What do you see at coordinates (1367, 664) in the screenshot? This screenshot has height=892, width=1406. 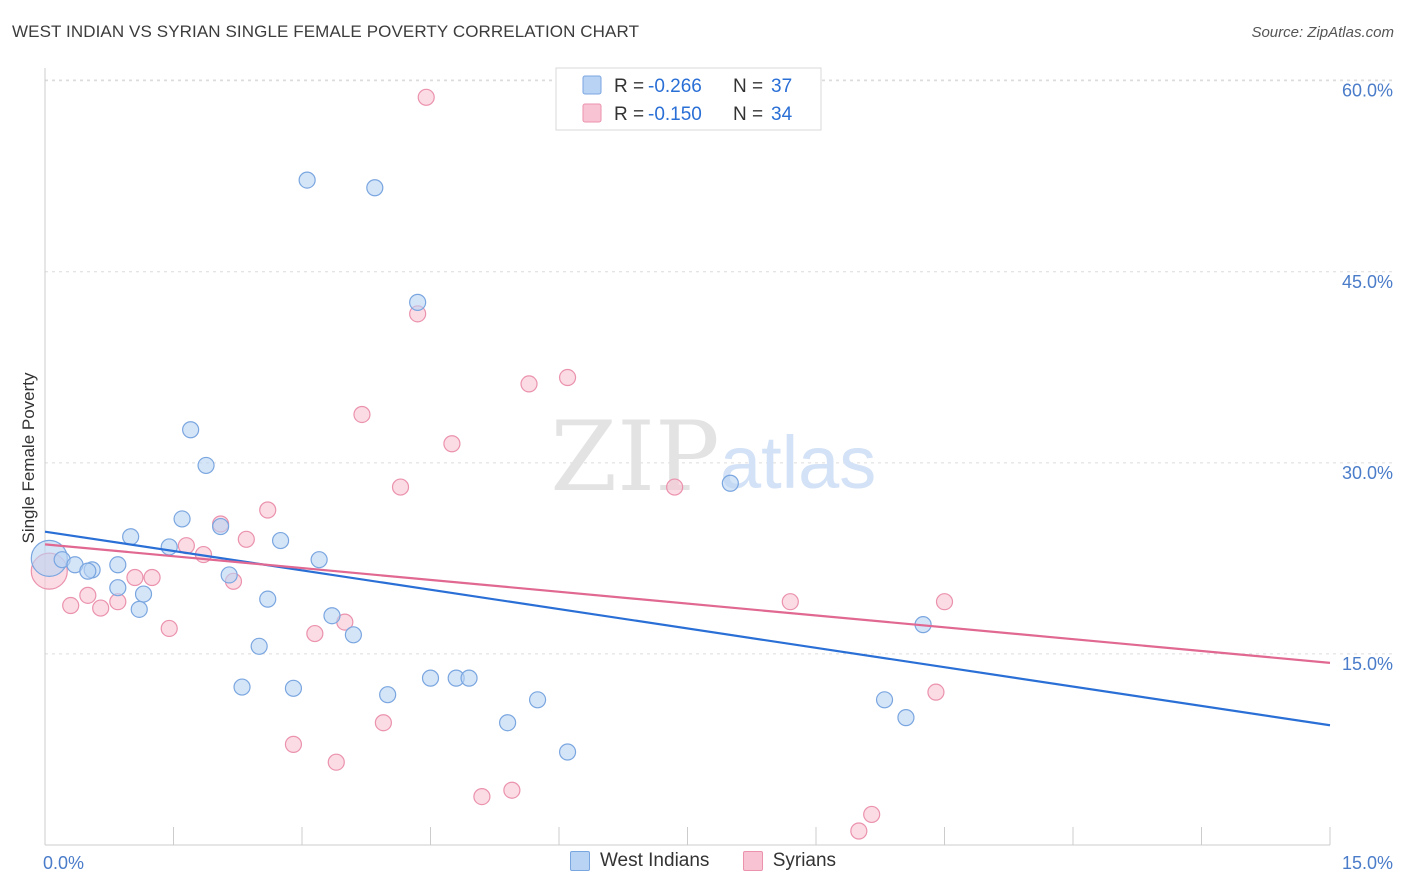 I see `y-tick-label-0: 15.0%` at bounding box center [1367, 664].